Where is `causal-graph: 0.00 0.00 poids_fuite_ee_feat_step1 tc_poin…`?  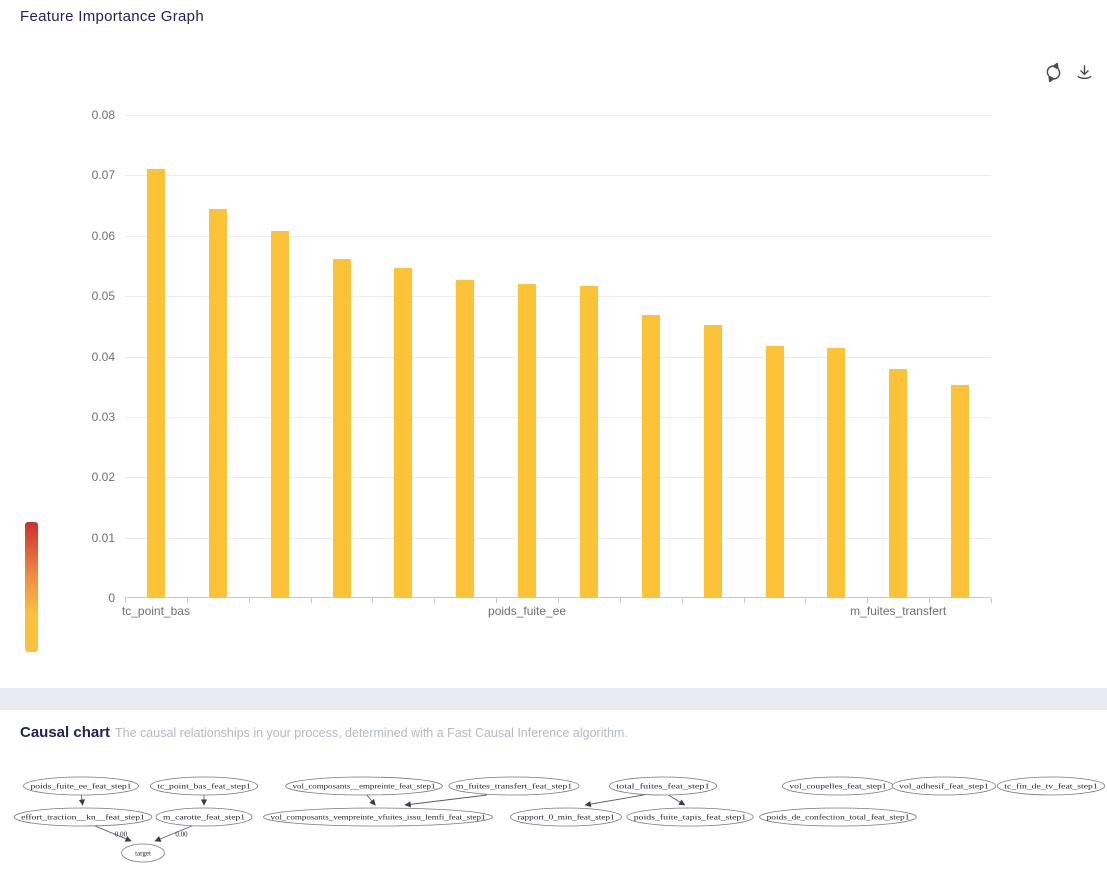 causal-graph: 0.00 0.00 poids_fuite_ee_feat_step1 tc_poin… is located at coordinates (559, 819).